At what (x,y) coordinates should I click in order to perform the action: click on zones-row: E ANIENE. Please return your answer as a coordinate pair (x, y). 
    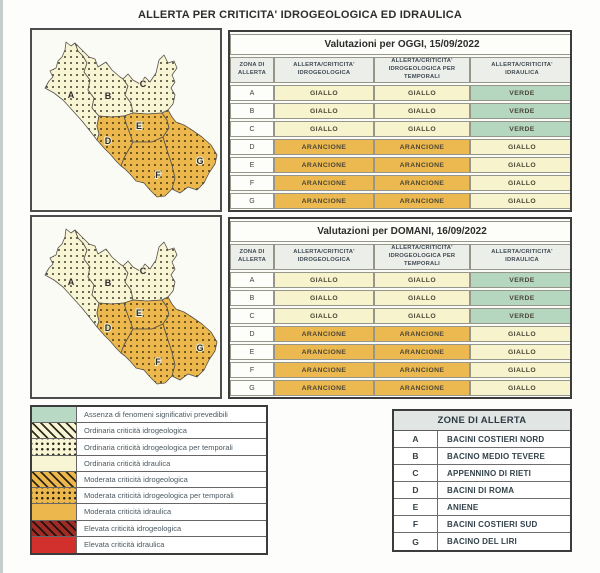
    Looking at the image, I should click on (482, 507).